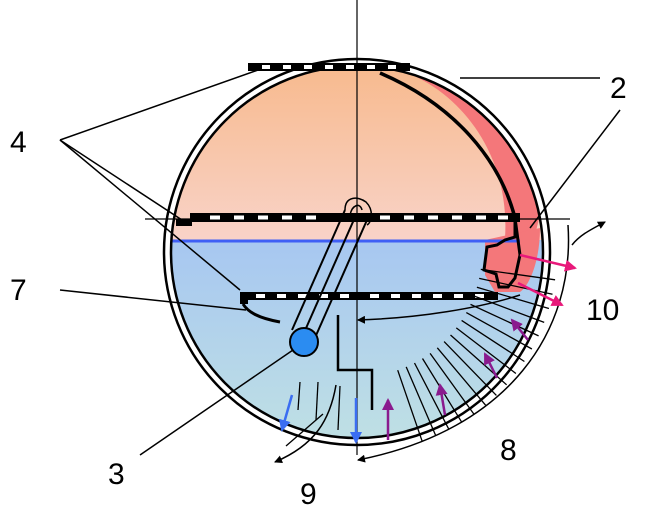  I want to click on tube-knob, so click(304, 342).